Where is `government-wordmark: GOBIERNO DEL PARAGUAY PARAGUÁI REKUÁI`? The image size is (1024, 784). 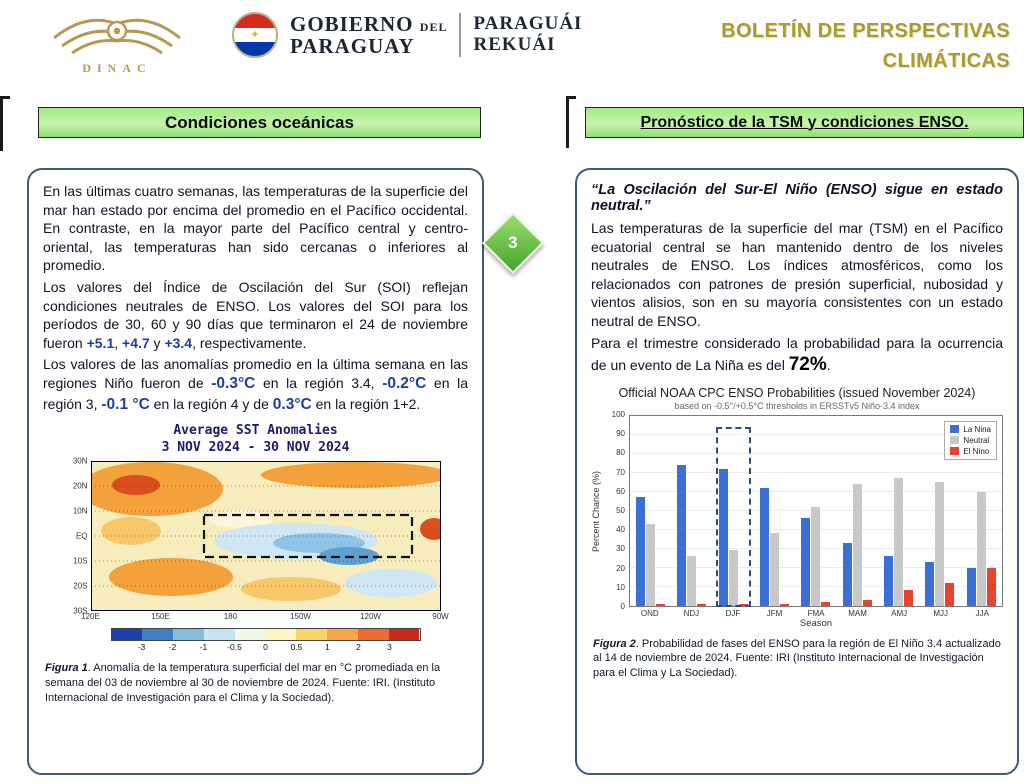 government-wordmark: GOBIERNO DEL PARAGUAY PARAGUÁI REKUÁI is located at coordinates (436, 35).